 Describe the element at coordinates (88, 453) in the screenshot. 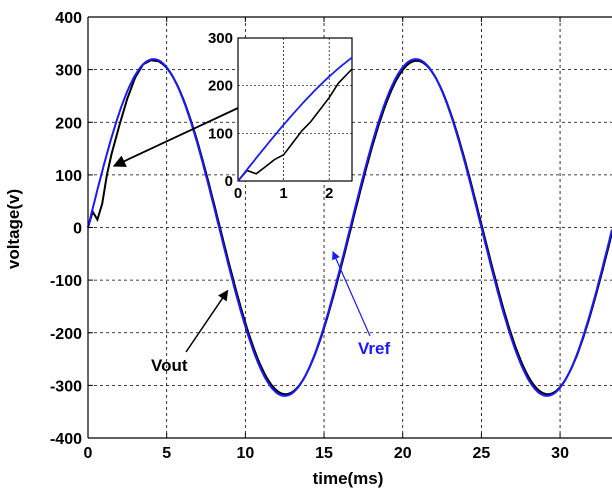

I see `x-tick-label: 0` at that location.